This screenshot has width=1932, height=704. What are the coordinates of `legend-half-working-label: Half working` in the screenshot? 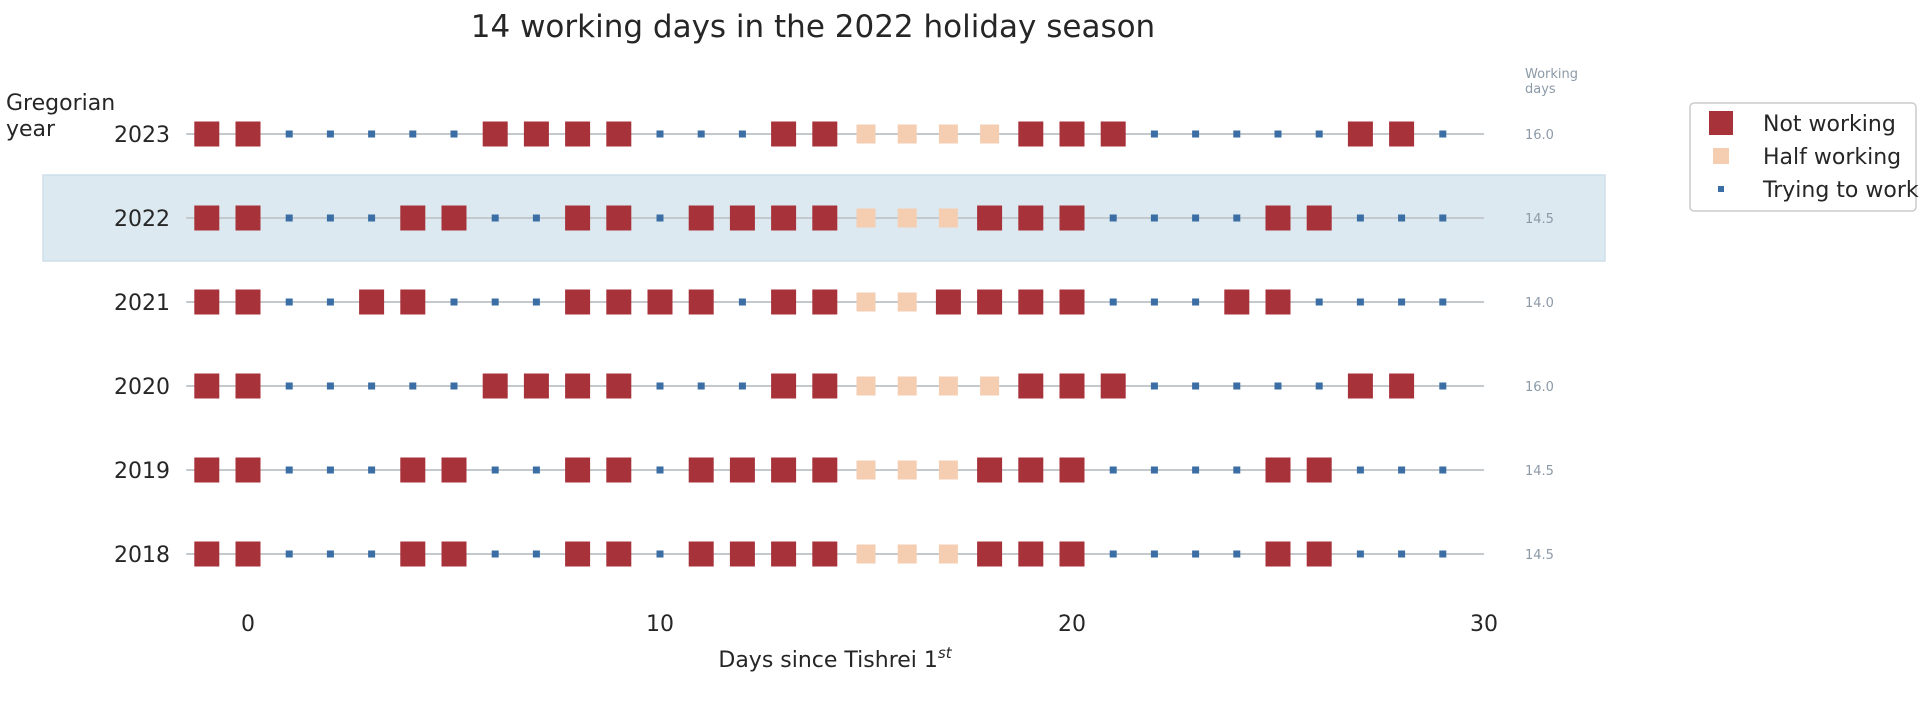 It's located at (1832, 157).